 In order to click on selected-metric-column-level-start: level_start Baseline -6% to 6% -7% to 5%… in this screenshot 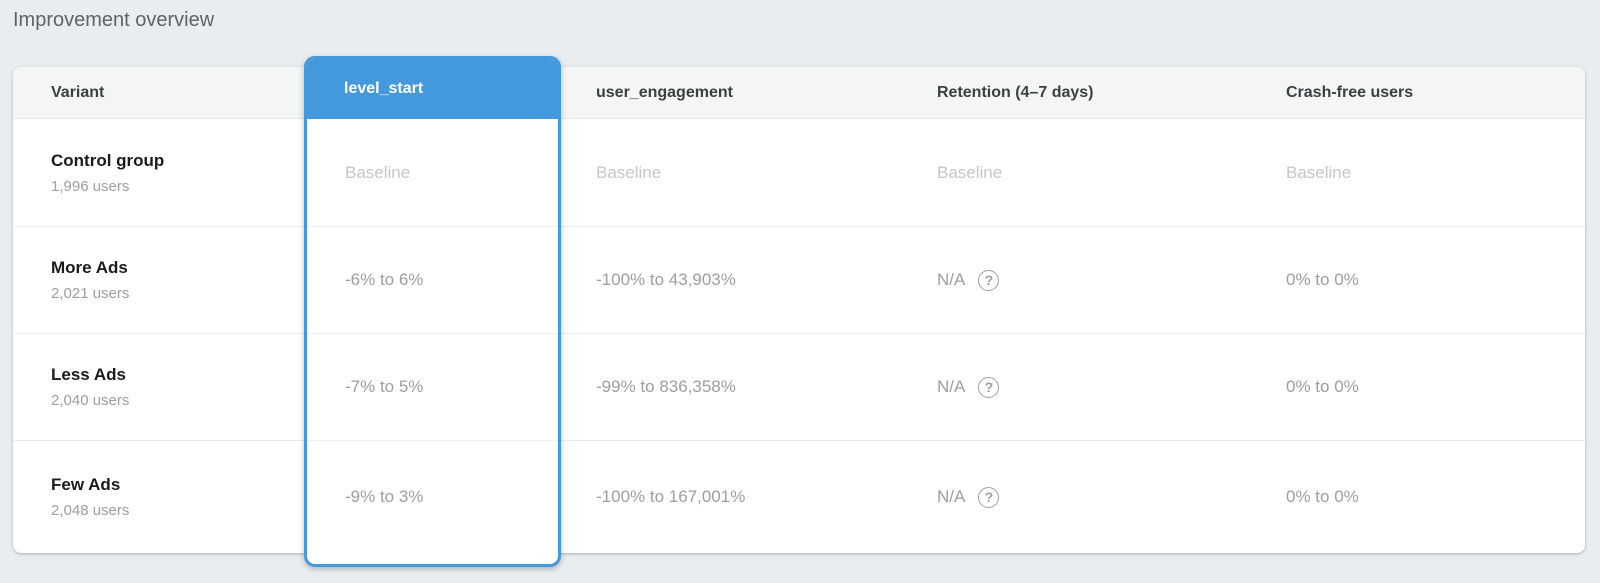, I will do `click(432, 311)`.